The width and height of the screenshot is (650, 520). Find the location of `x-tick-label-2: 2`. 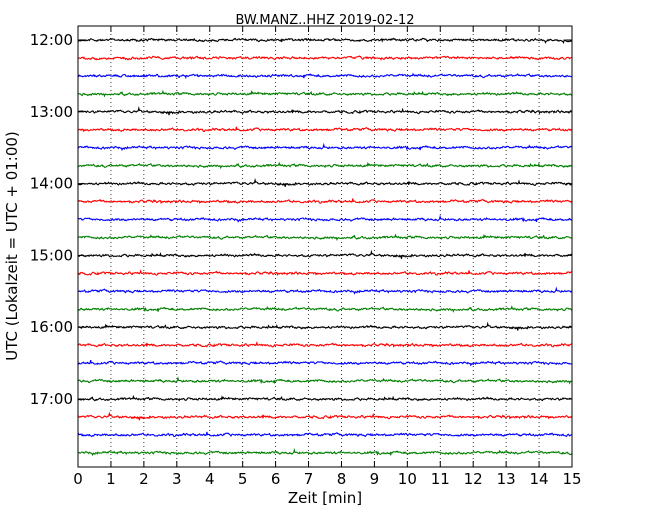

x-tick-label-2: 2 is located at coordinates (144, 479).